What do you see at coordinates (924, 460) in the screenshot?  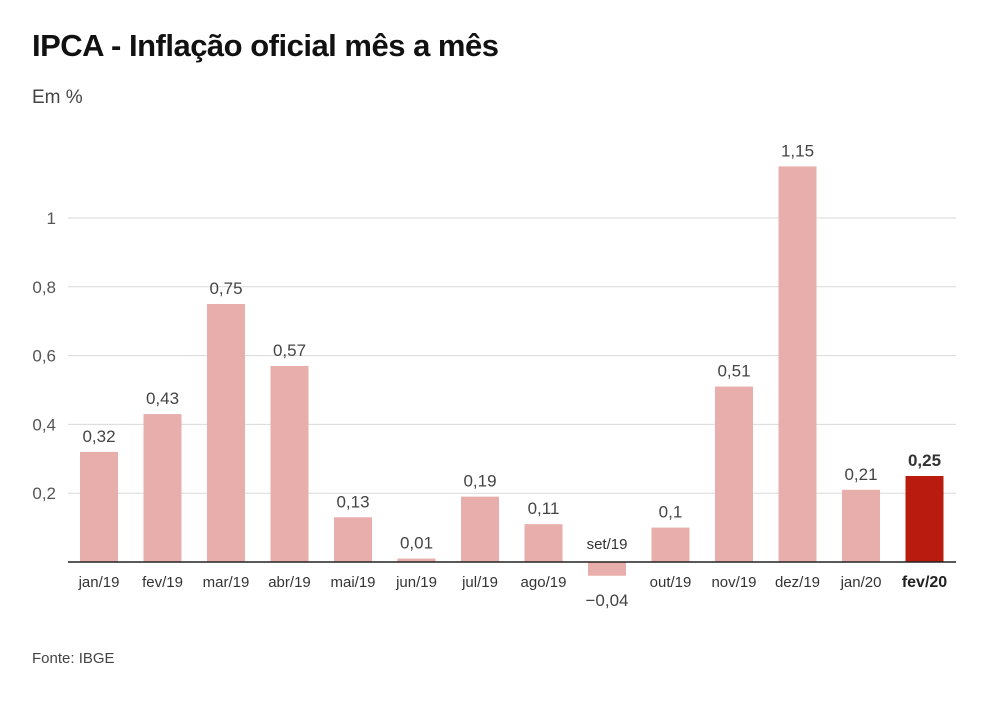 I see `value-label: 0,25` at bounding box center [924, 460].